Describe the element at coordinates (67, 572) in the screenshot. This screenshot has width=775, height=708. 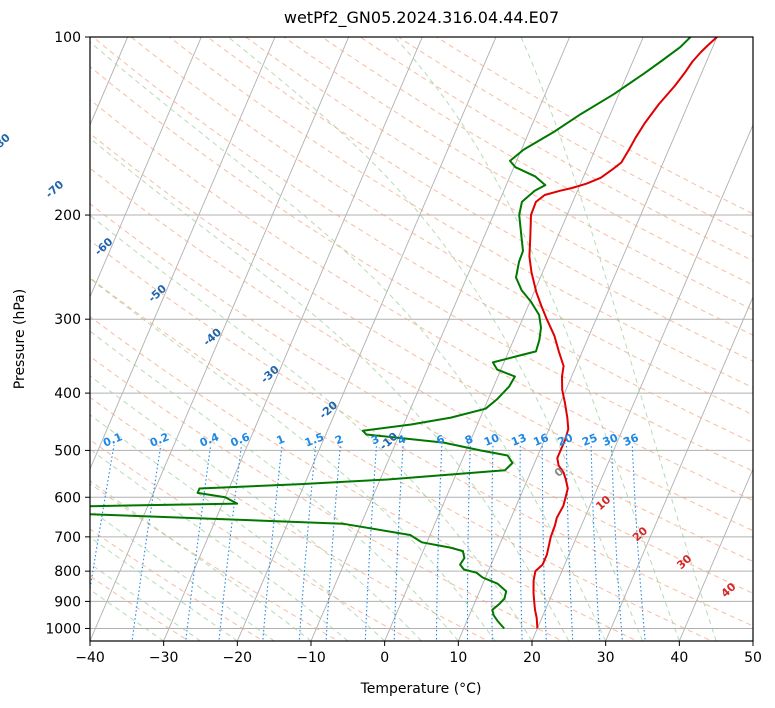
I see `y-tick-label: 800` at that location.